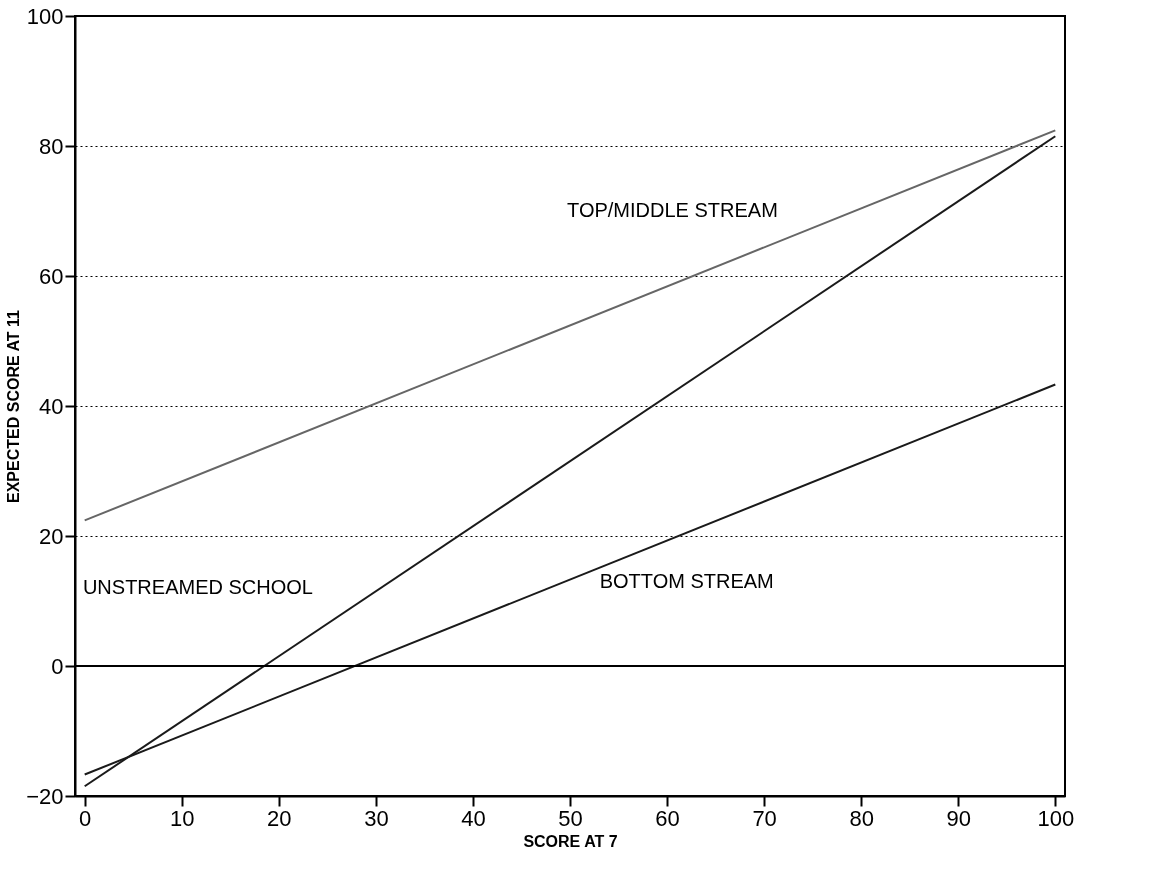 This screenshot has height=894, width=1160. I want to click on y-tick-label: 80, so click(51, 146).